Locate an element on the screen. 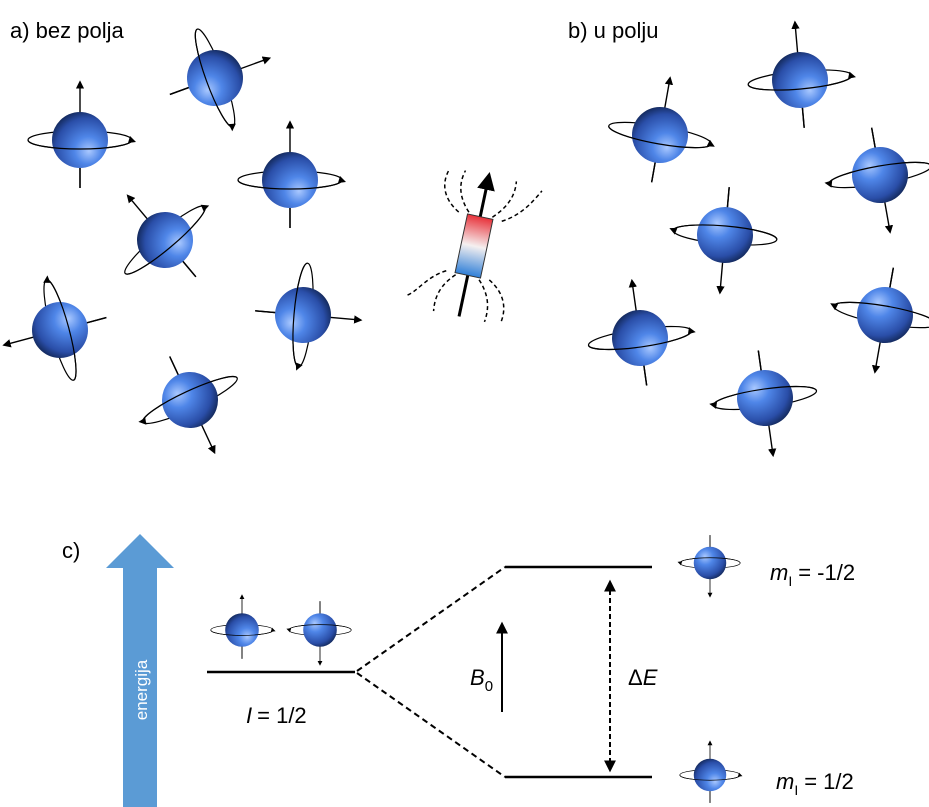 The width and height of the screenshot is (929, 807). ground-label: I = 1/2 is located at coordinates (276, 715).